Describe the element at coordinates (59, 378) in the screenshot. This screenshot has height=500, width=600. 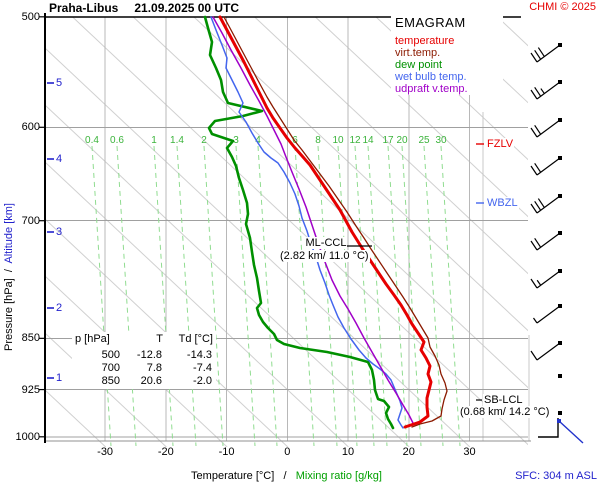
I see `altitude-tick-label: 1` at that location.